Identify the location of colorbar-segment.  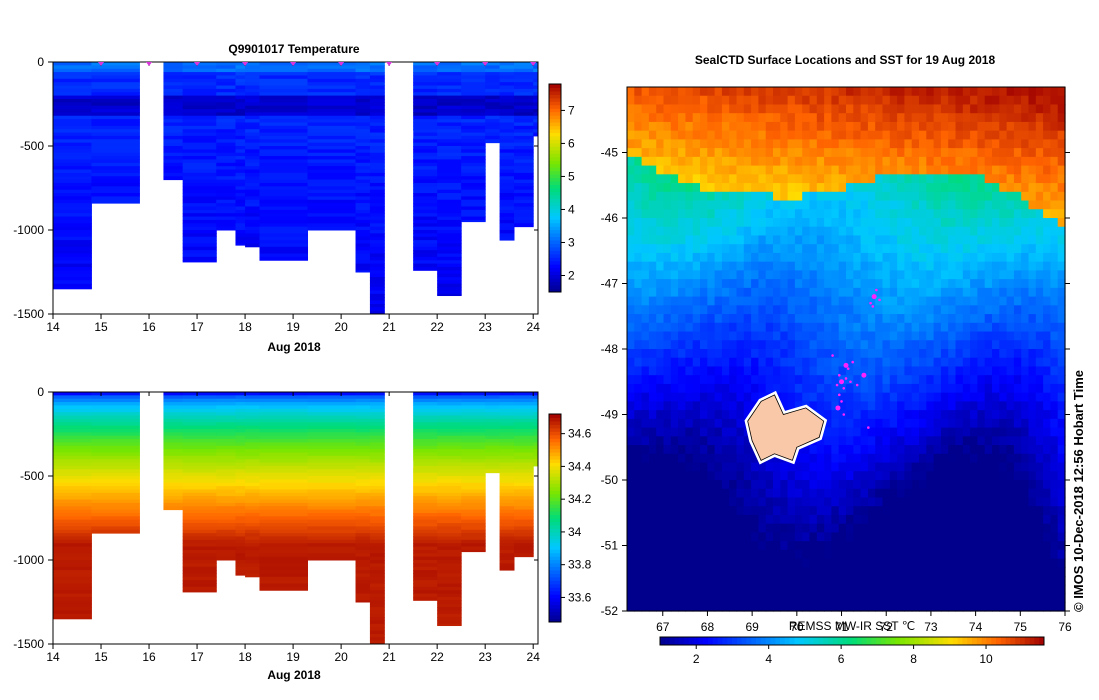
(555, 259).